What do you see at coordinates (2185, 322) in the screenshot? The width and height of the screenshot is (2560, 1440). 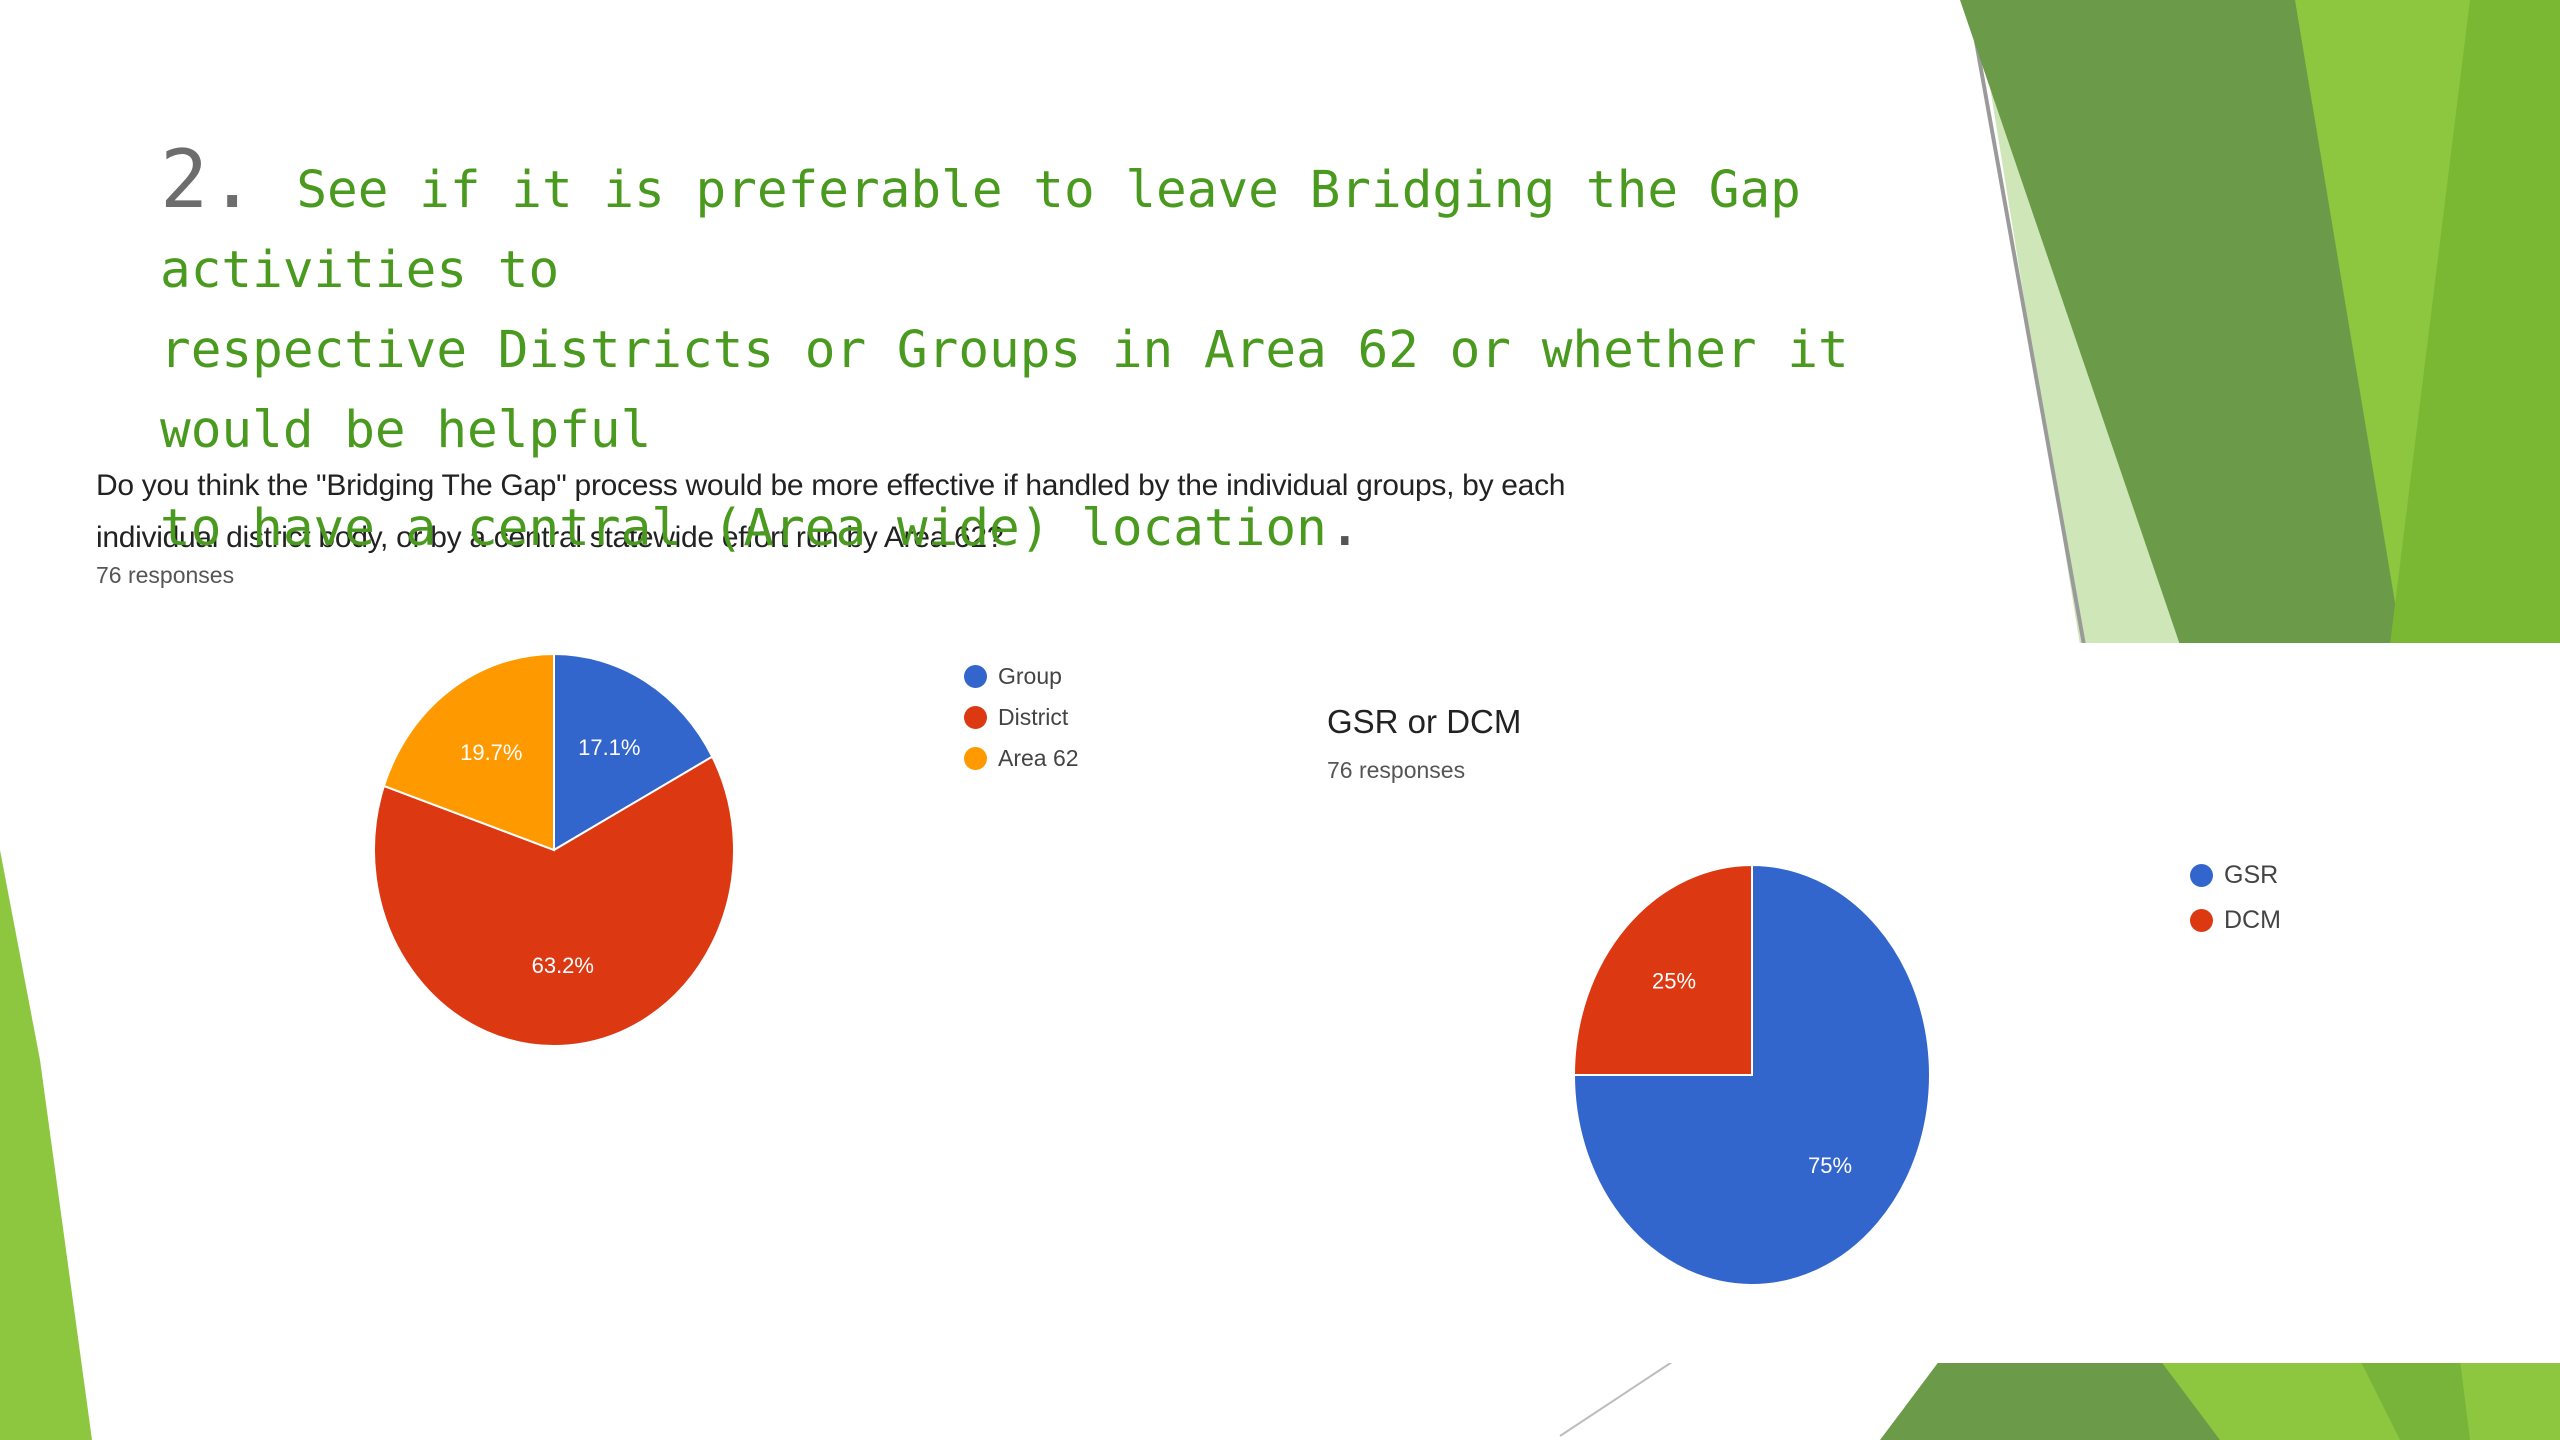 I see `deco-dark-green-panel` at bounding box center [2185, 322].